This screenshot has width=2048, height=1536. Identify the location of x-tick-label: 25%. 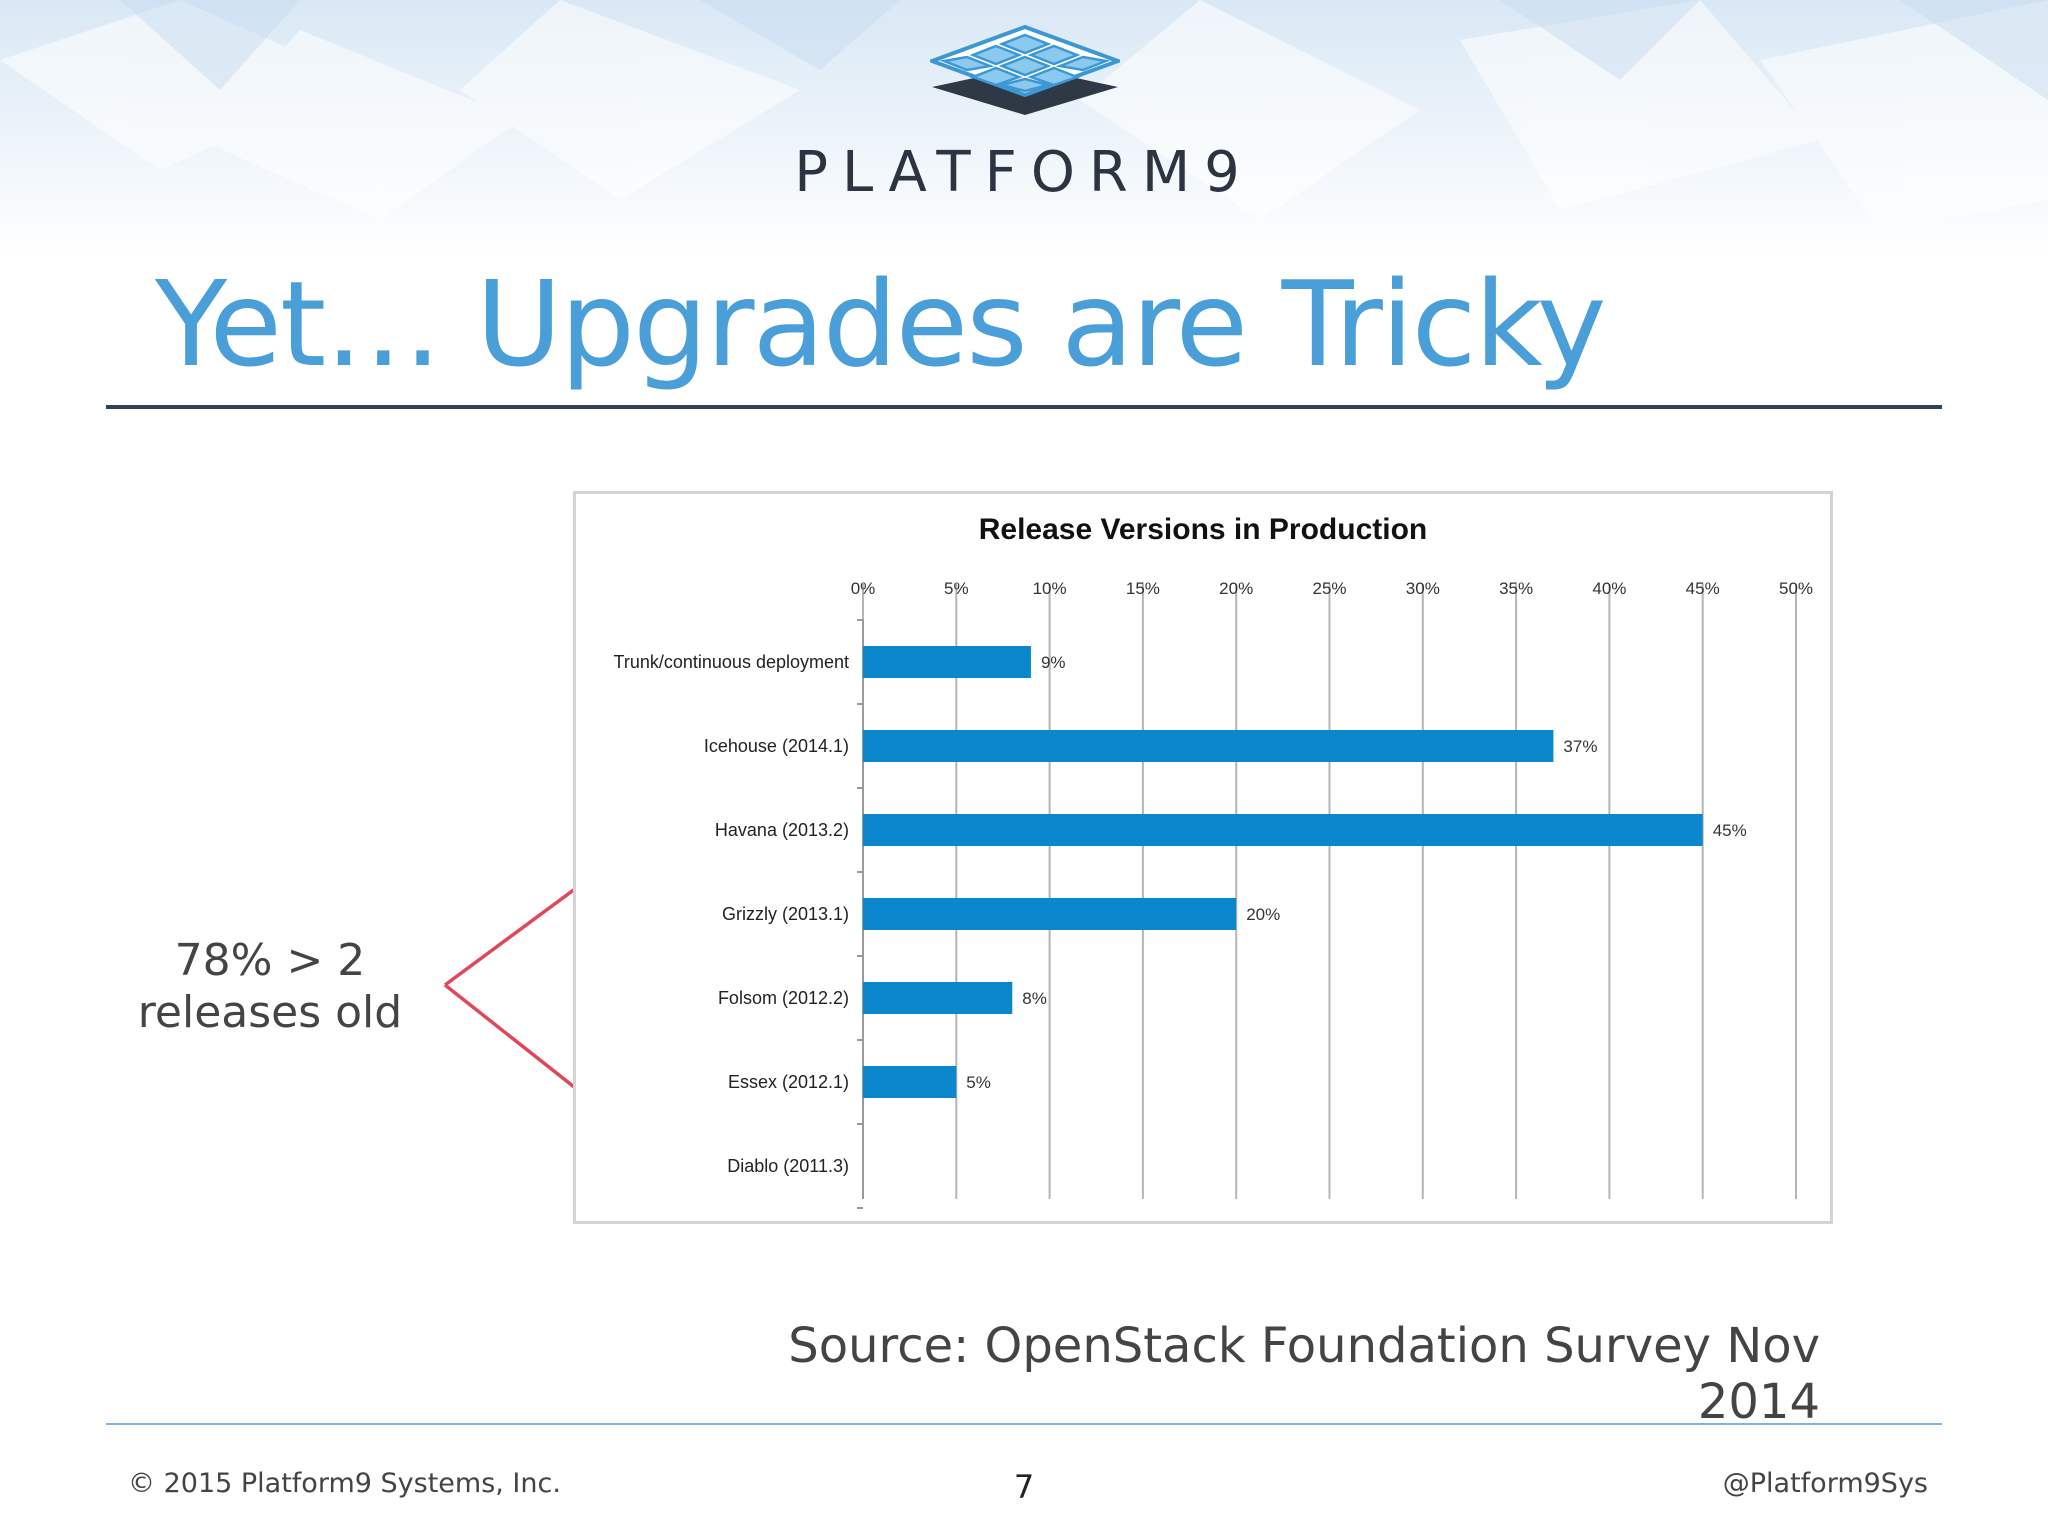
(1329, 588).